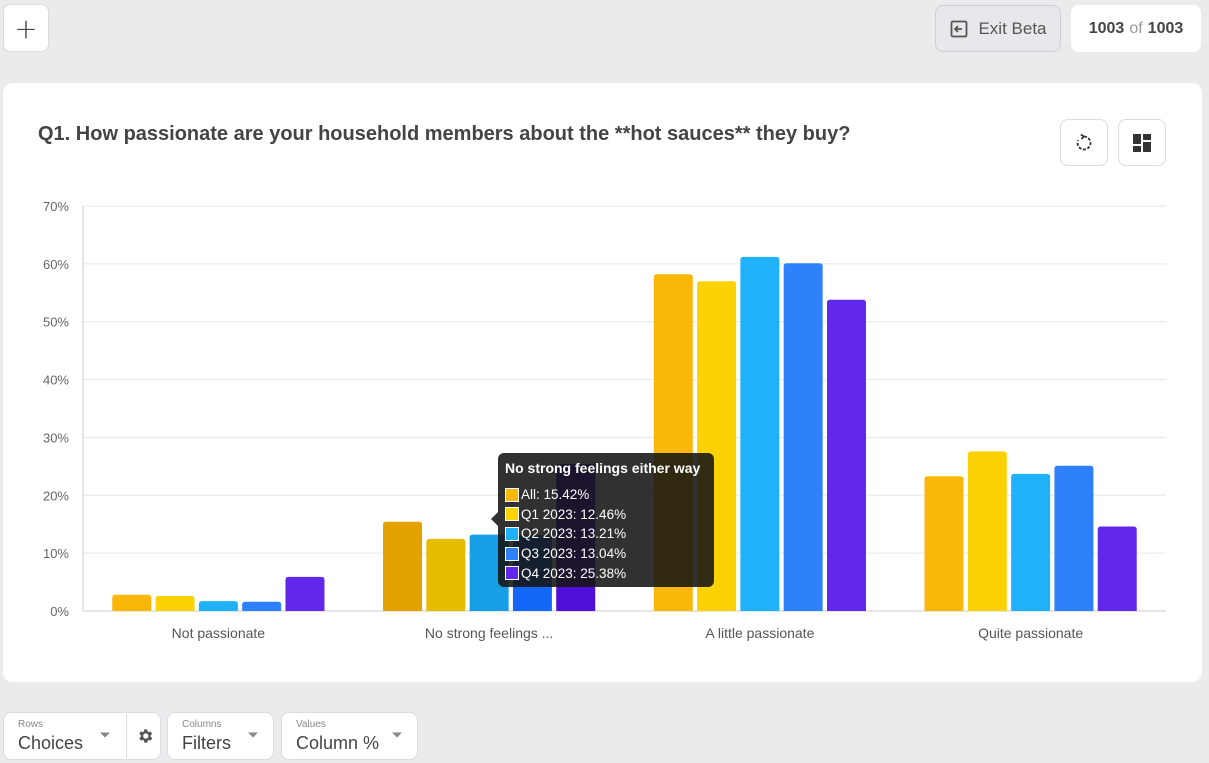  I want to click on count-of: of, so click(1136, 28).